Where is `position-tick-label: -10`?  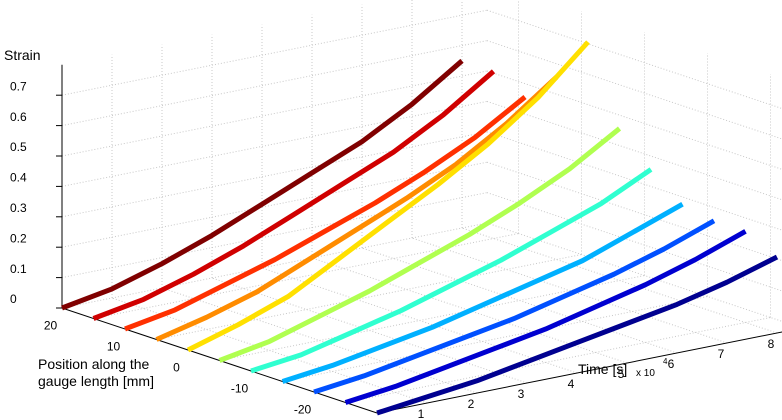
position-tick-label: -10 is located at coordinates (240, 389).